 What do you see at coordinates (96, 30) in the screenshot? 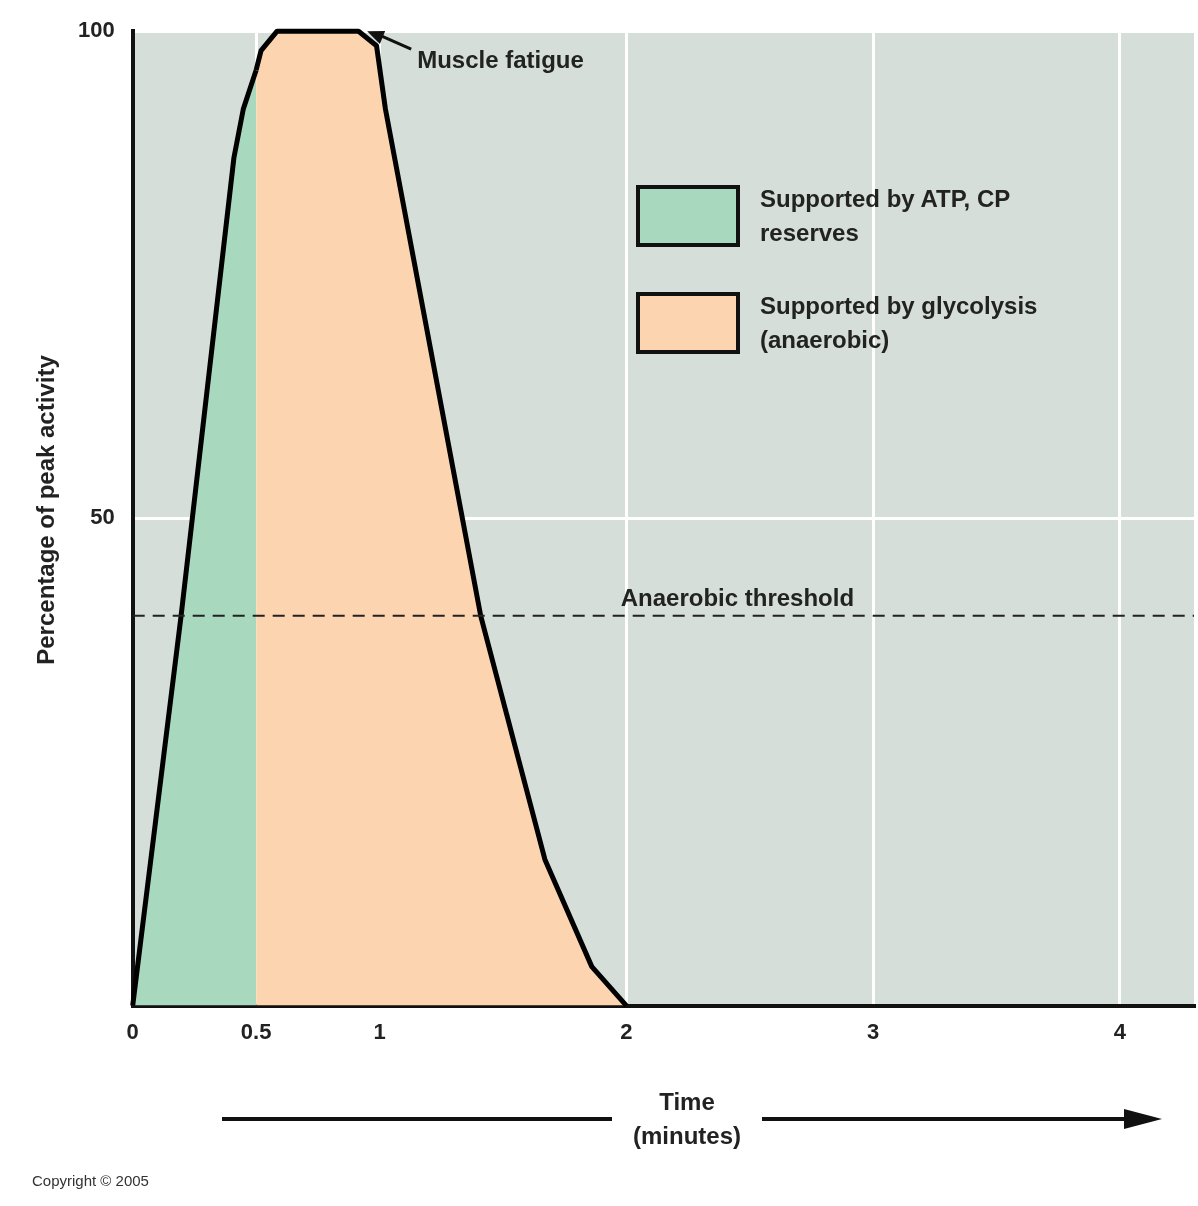
I see `y-tick-label: 100` at bounding box center [96, 30].